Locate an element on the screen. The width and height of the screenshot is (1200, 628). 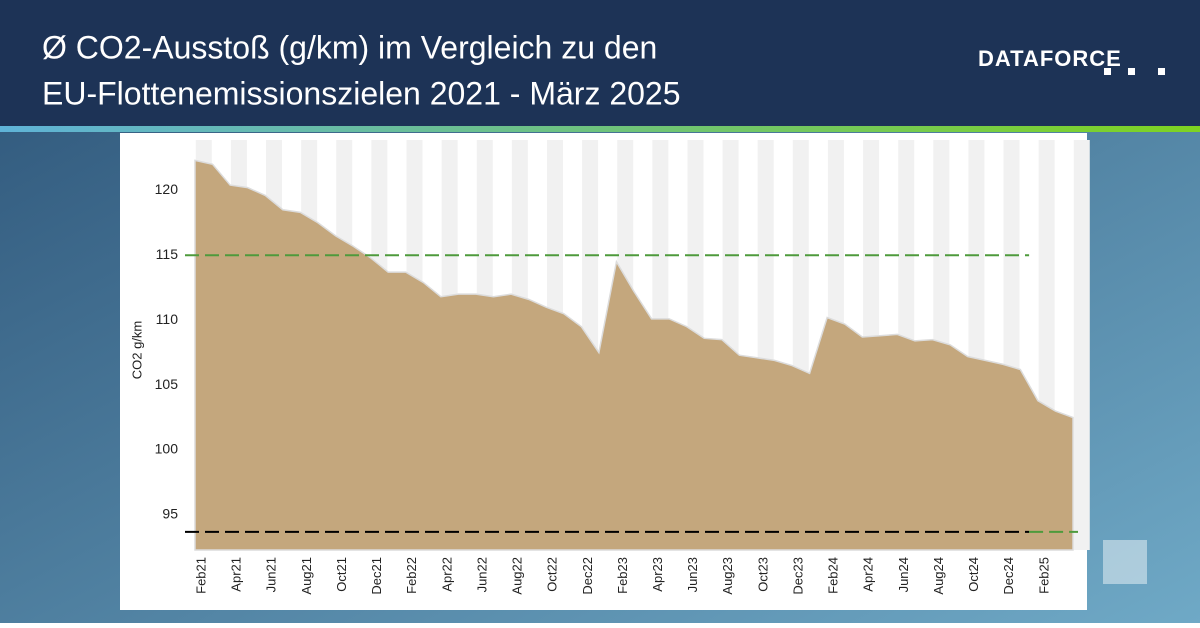
x-tick-label: Aug24 is located at coordinates (938, 576).